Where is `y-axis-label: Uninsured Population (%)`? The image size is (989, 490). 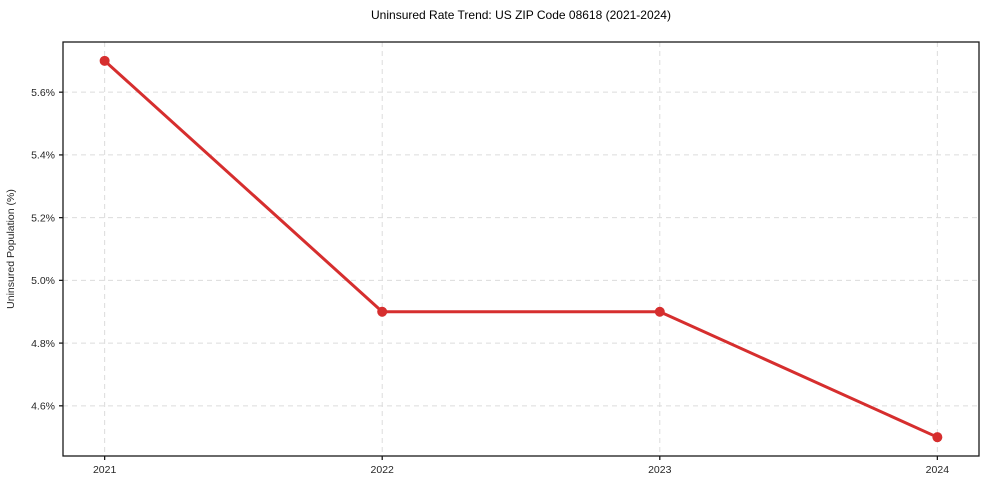
y-axis-label: Uninsured Population (%) is located at coordinates (11, 249).